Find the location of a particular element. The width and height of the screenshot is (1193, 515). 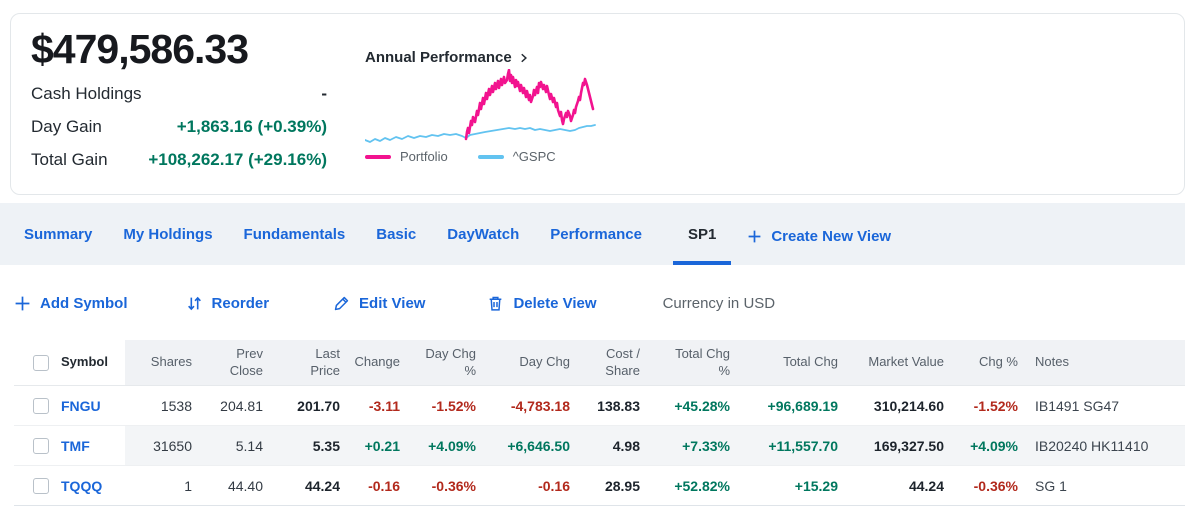

total-gain-label: Total Gain is located at coordinates (69, 160).